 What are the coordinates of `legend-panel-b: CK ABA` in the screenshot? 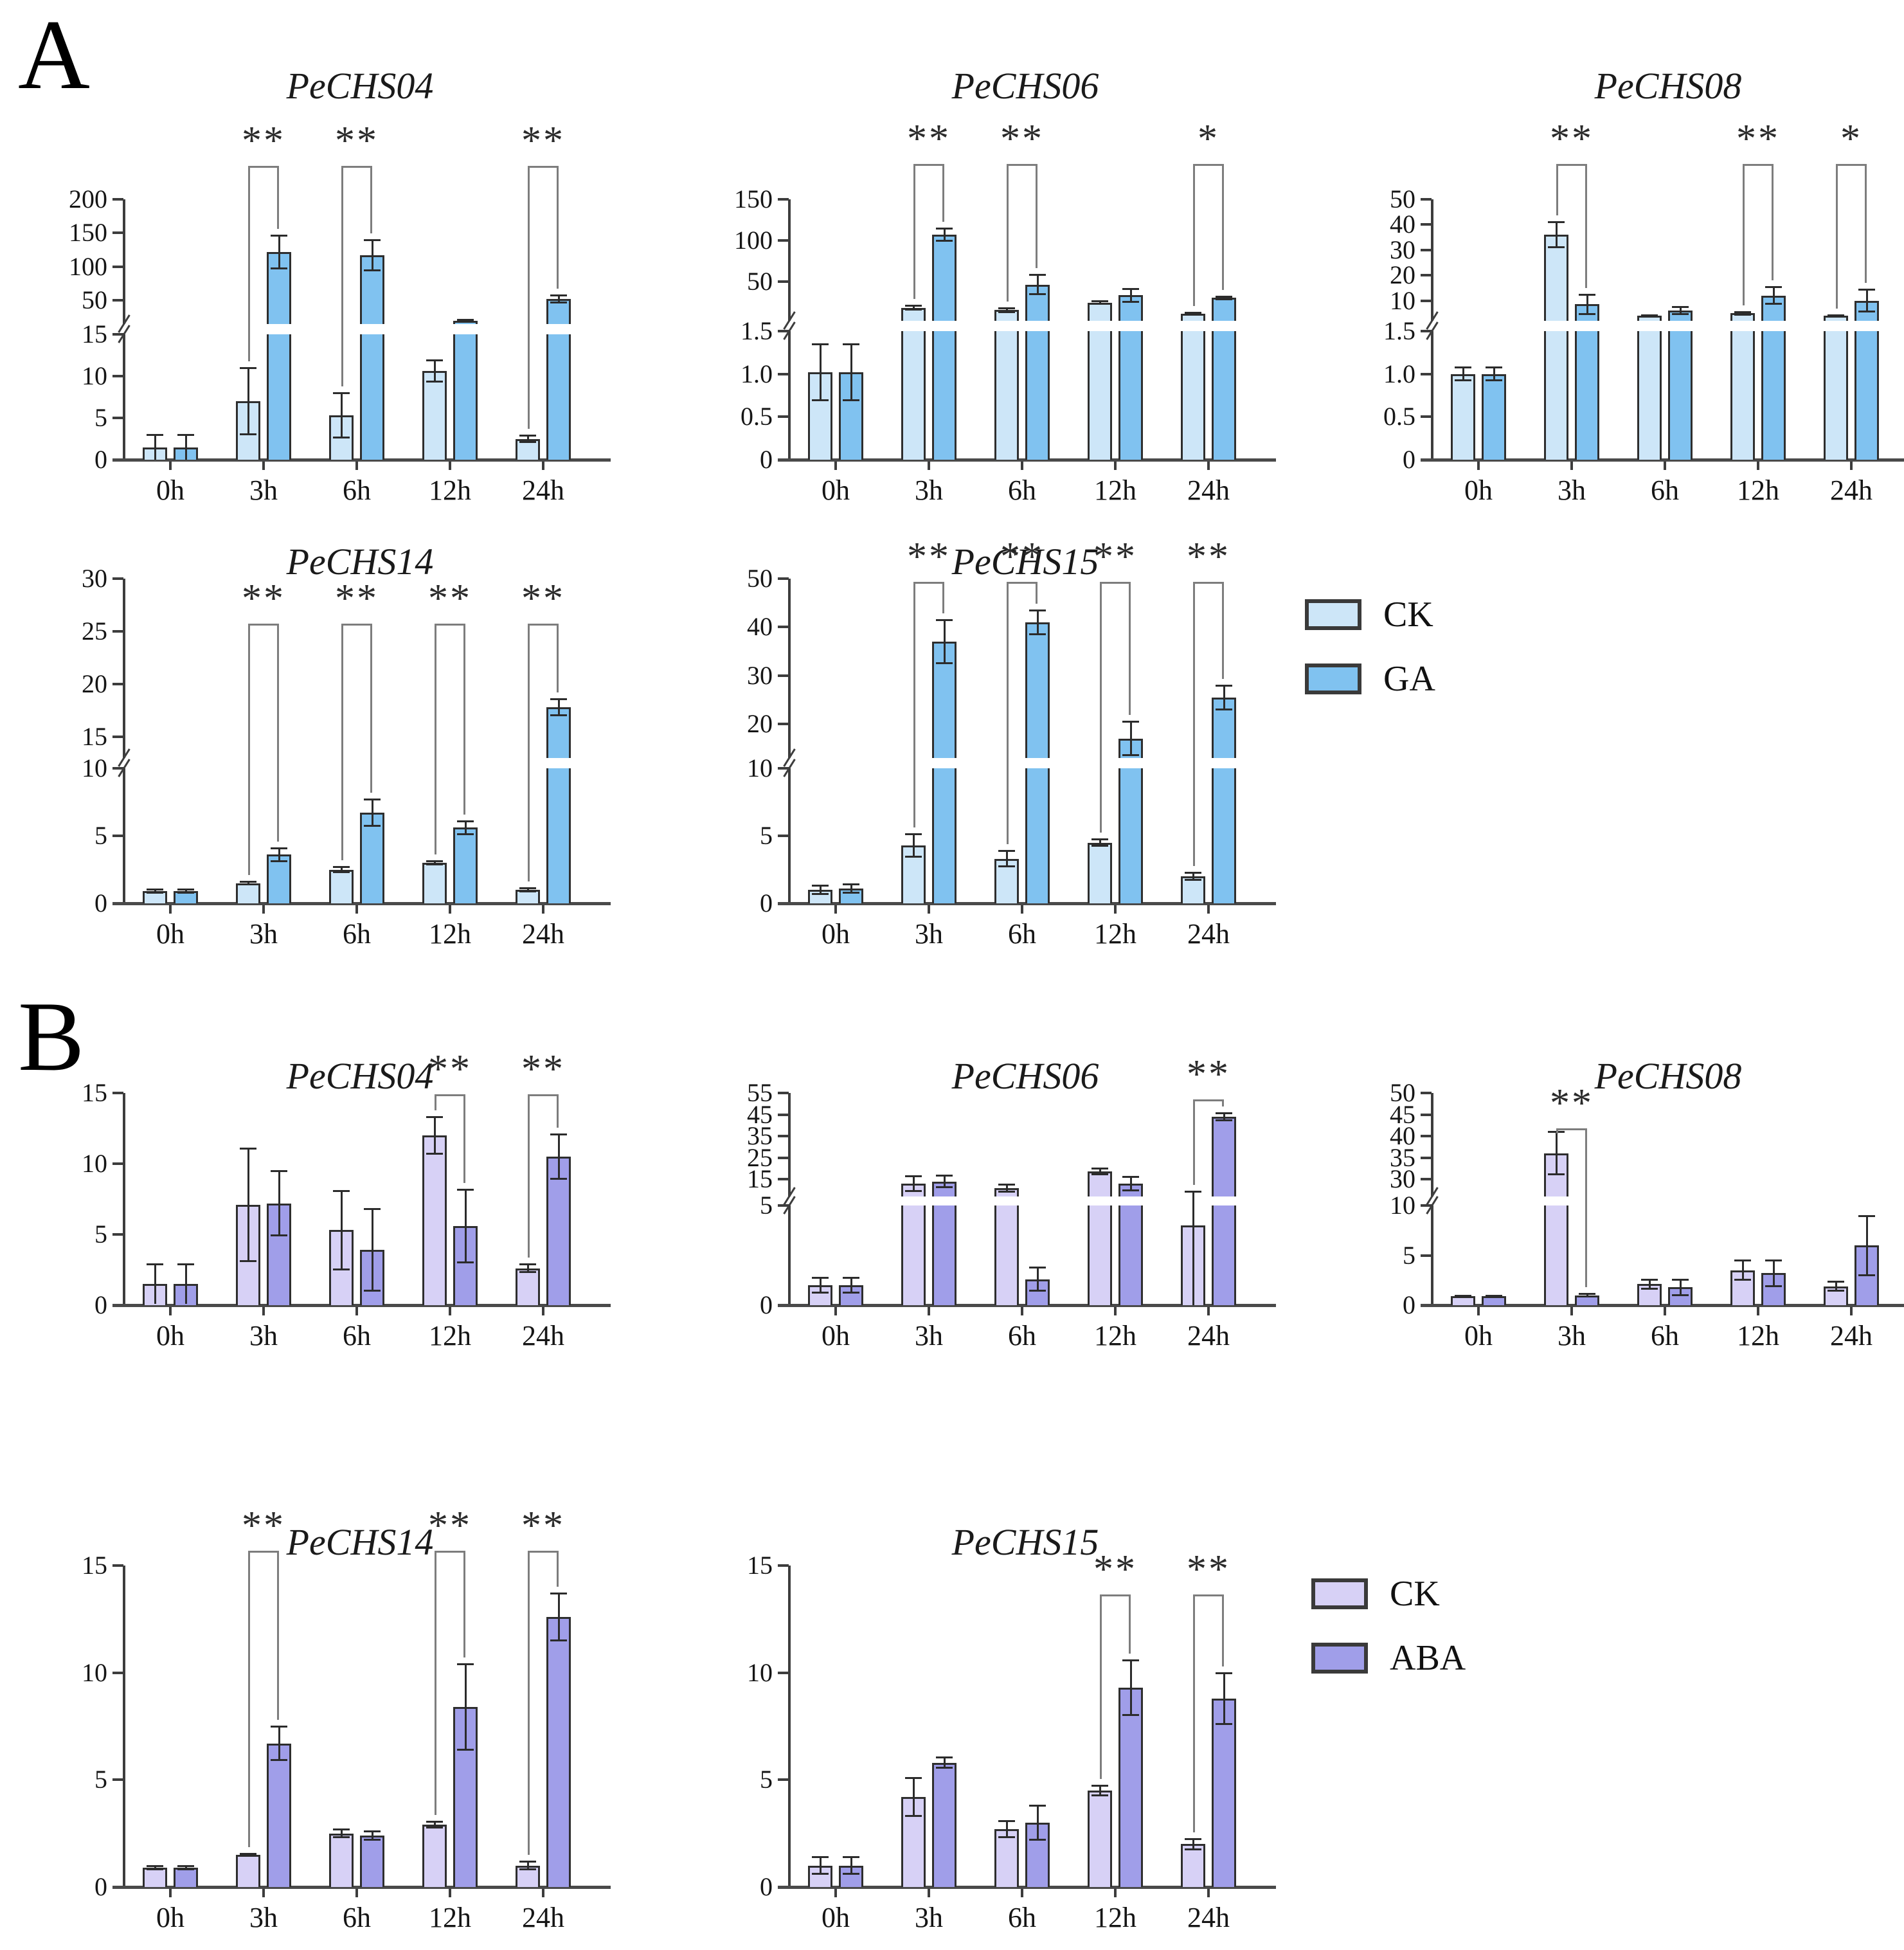 It's located at (1388, 1638).